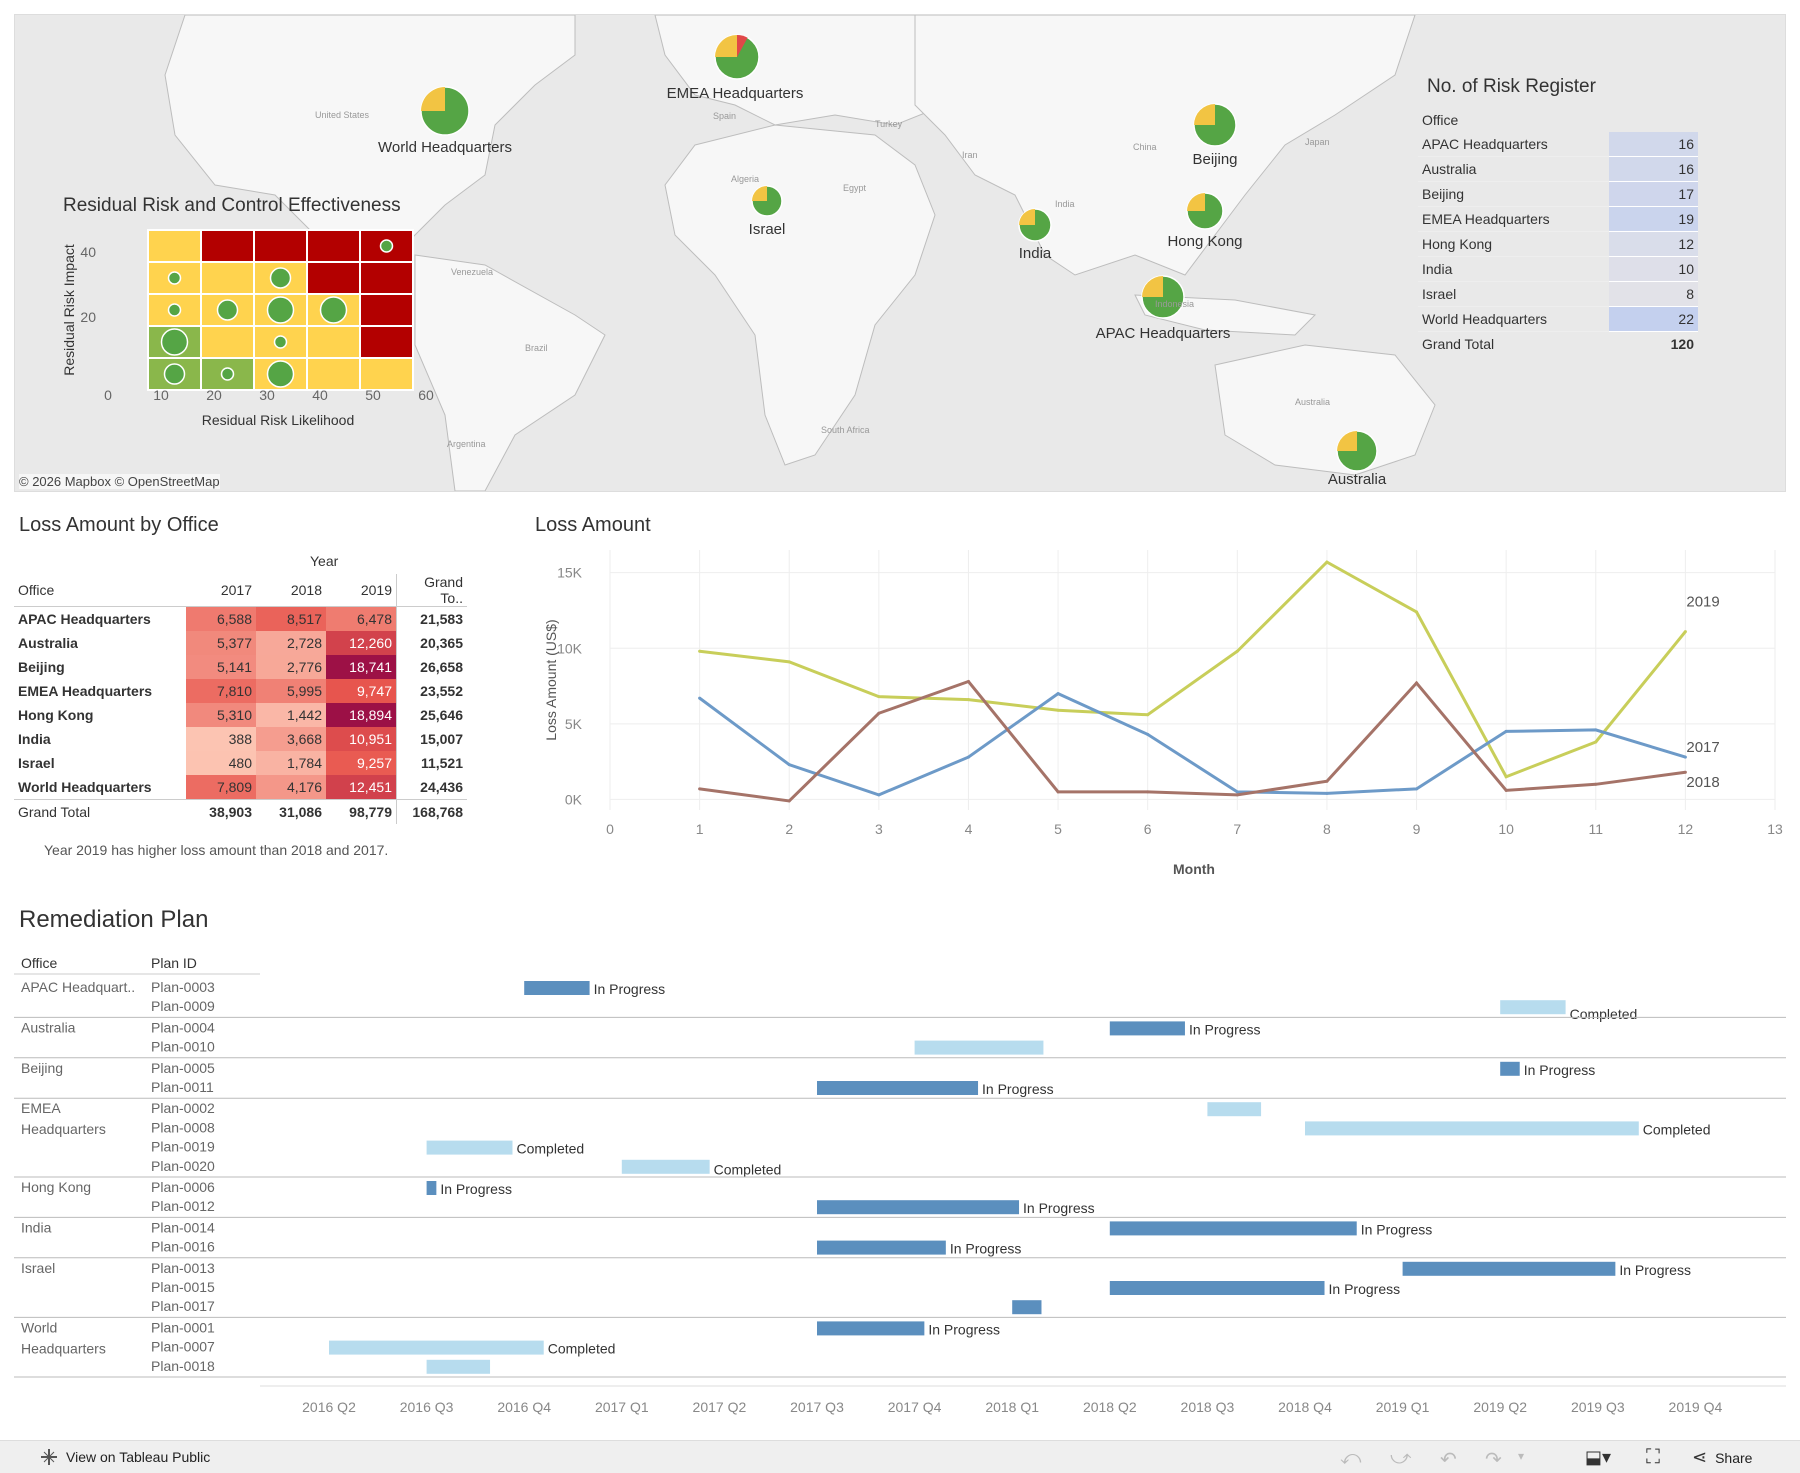 The image size is (1800, 1473). What do you see at coordinates (524, 1407) in the screenshot?
I see `gantt-x-tick: 2016 Q4` at bounding box center [524, 1407].